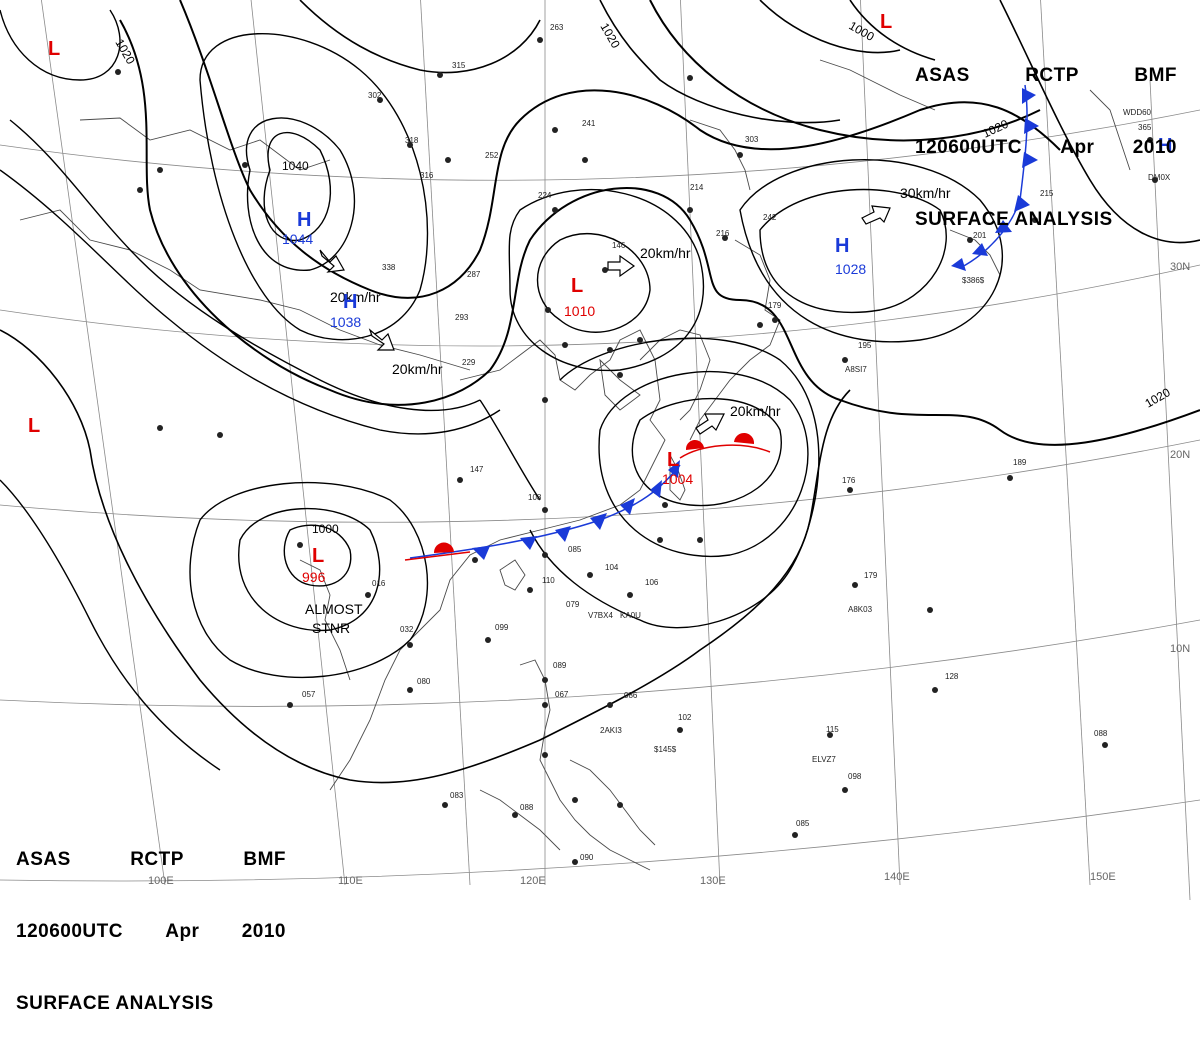  Describe the element at coordinates (161, 881) in the screenshot. I see `lon-label: 100E` at that location.